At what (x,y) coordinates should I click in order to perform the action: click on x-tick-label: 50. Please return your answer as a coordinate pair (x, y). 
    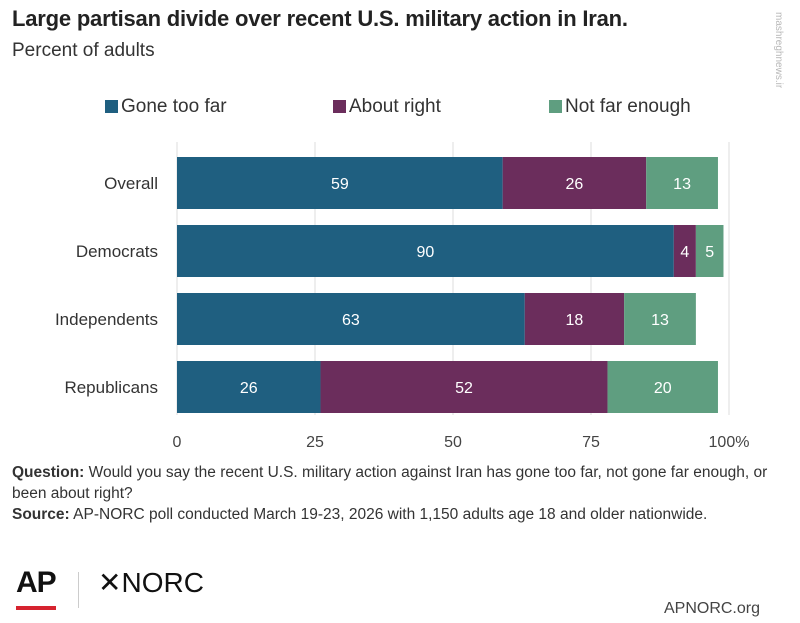
    Looking at the image, I should click on (453, 442).